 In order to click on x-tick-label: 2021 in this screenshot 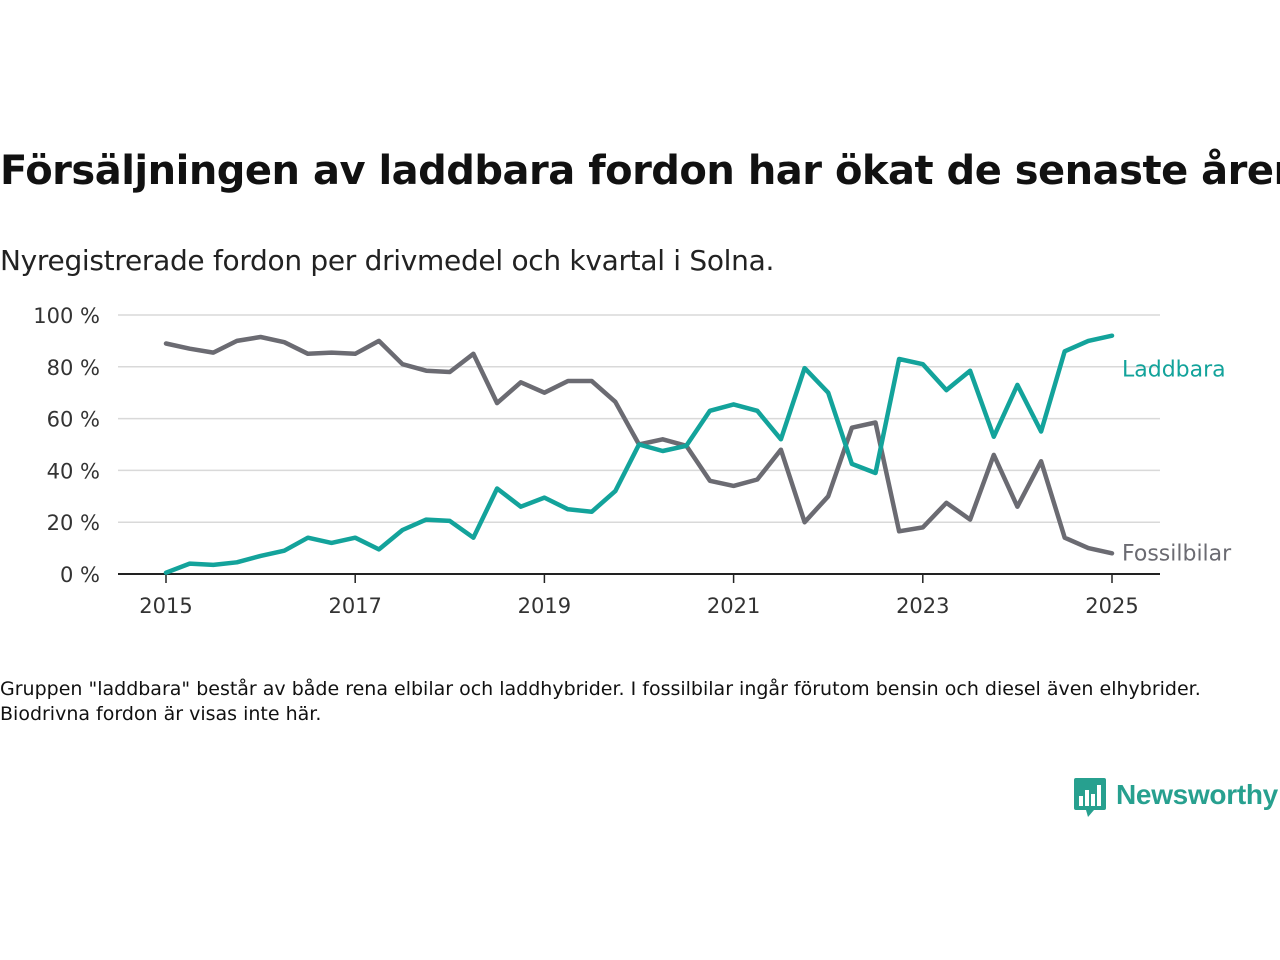, I will do `click(733, 606)`.